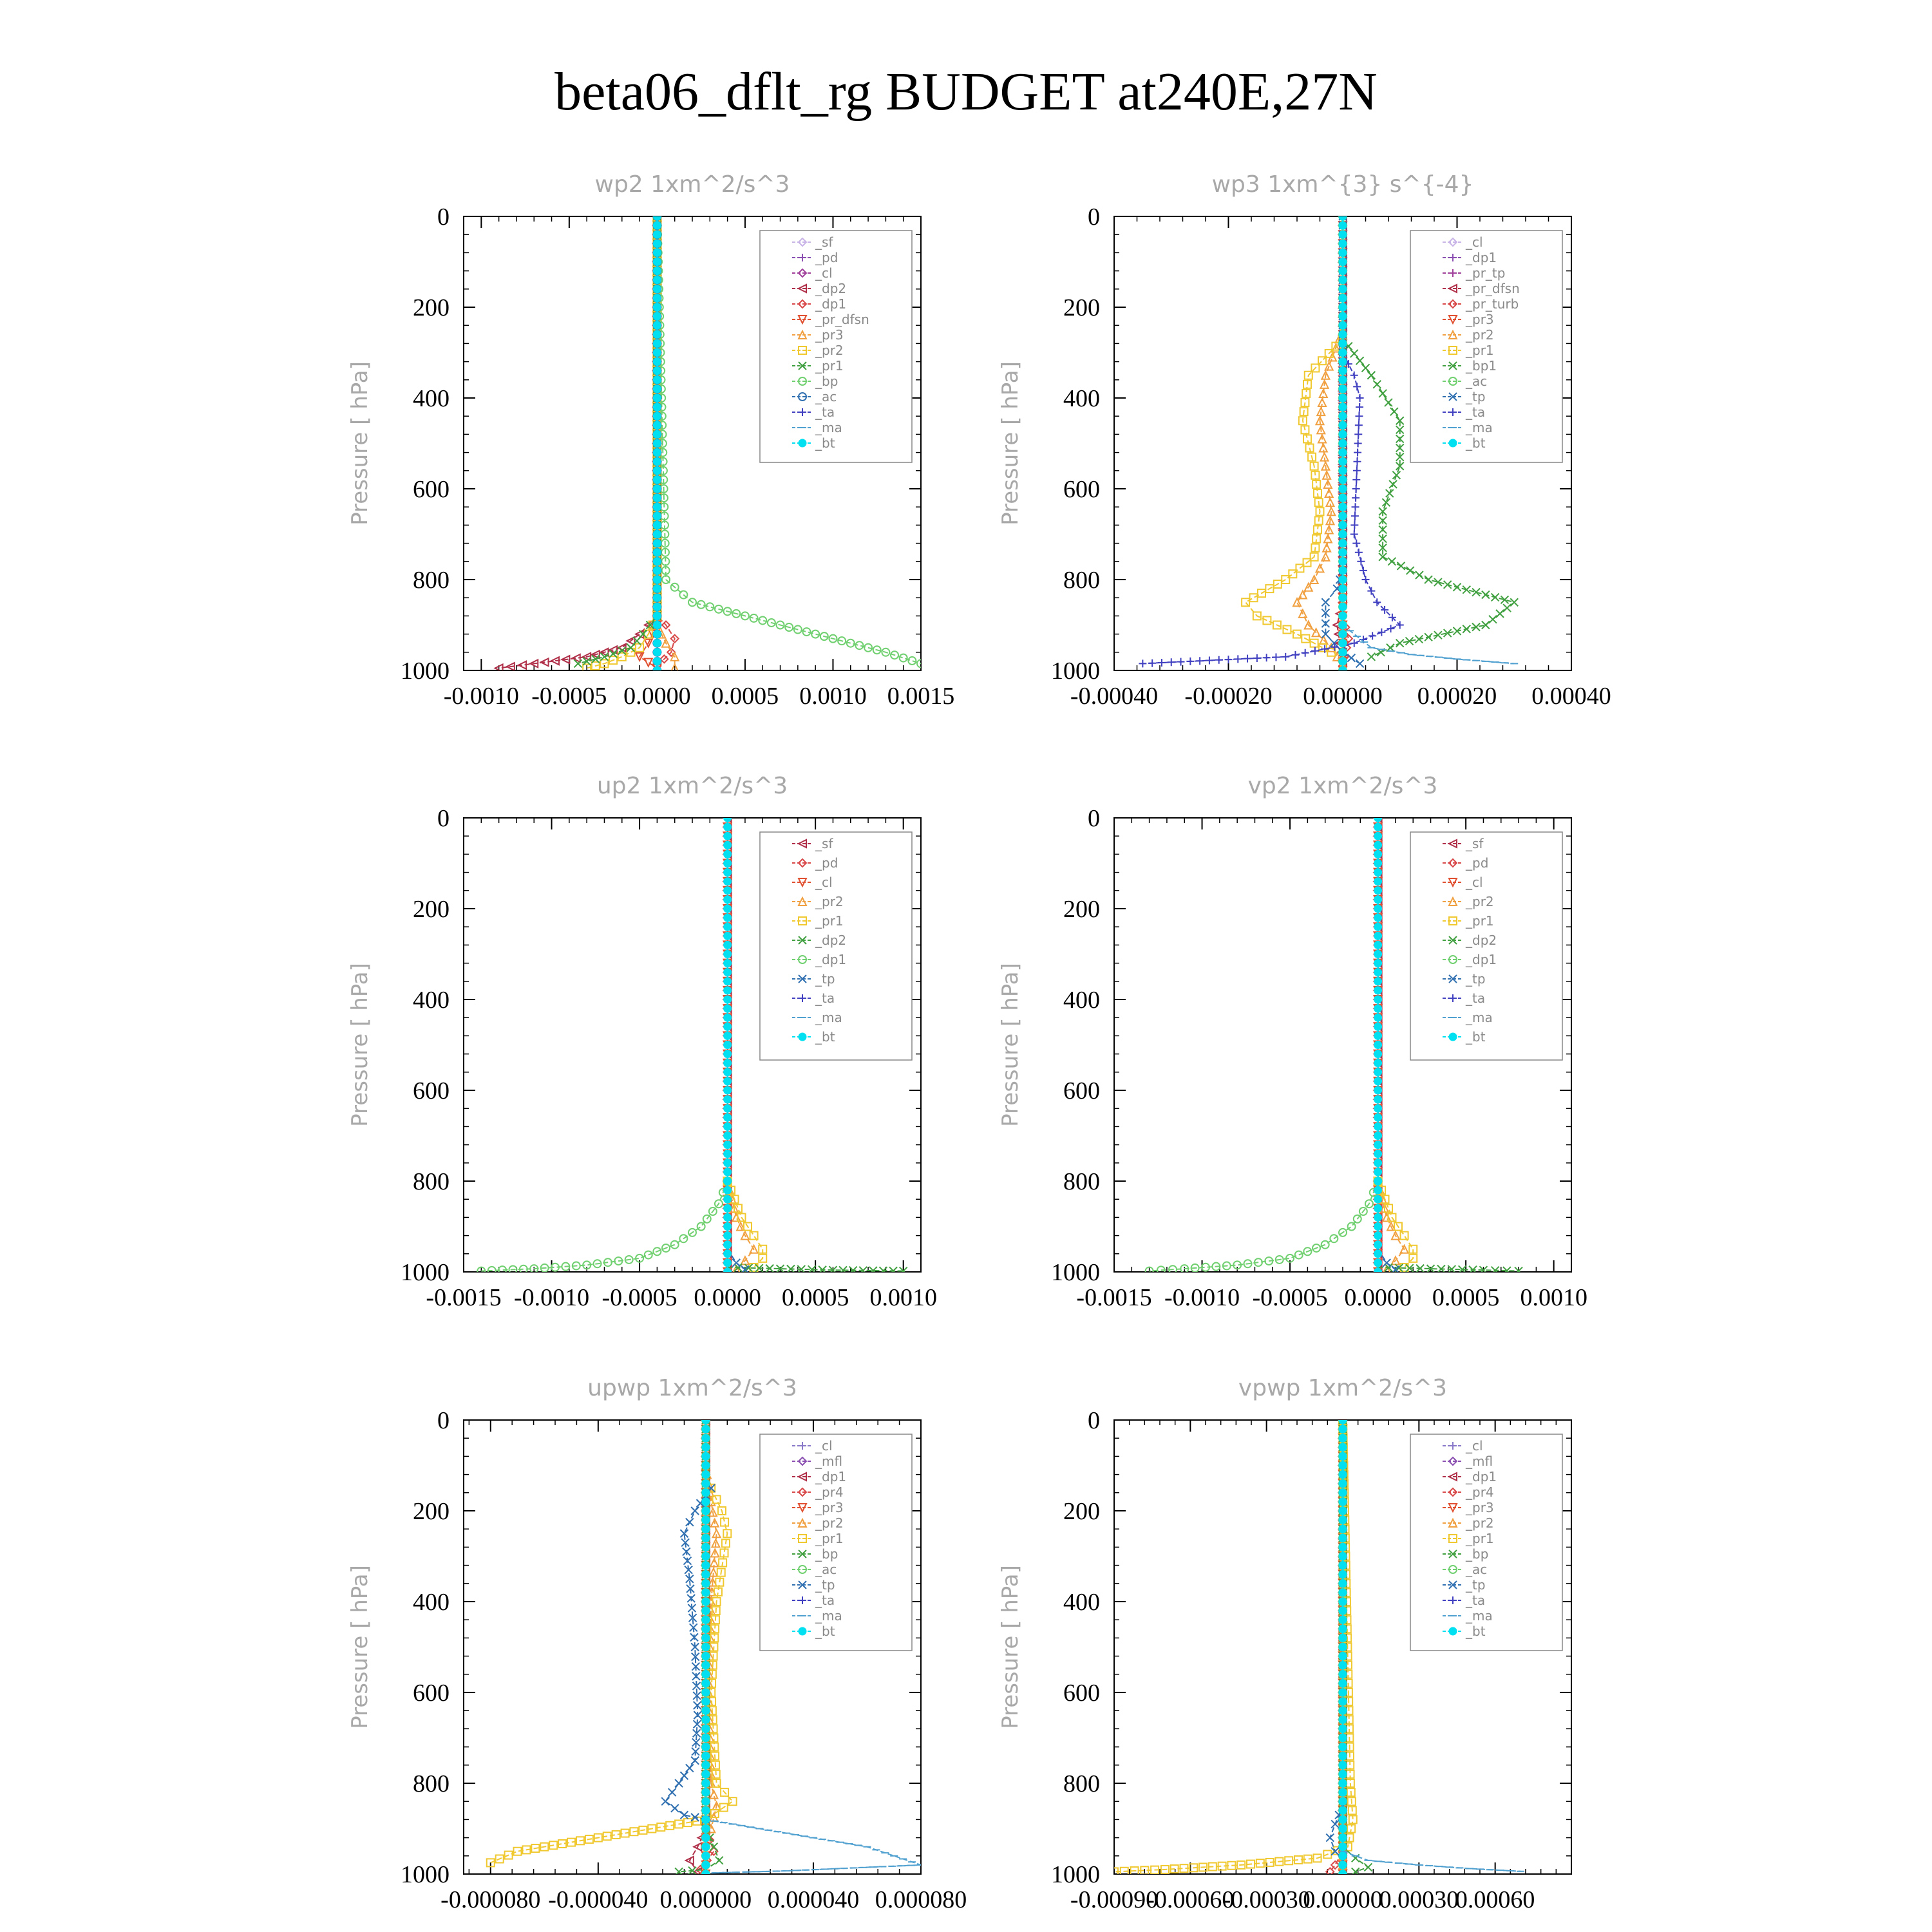 The height and width of the screenshot is (1932, 1932). What do you see at coordinates (1463, 882) in the screenshot?
I see `legend-item: _cl` at bounding box center [1463, 882].